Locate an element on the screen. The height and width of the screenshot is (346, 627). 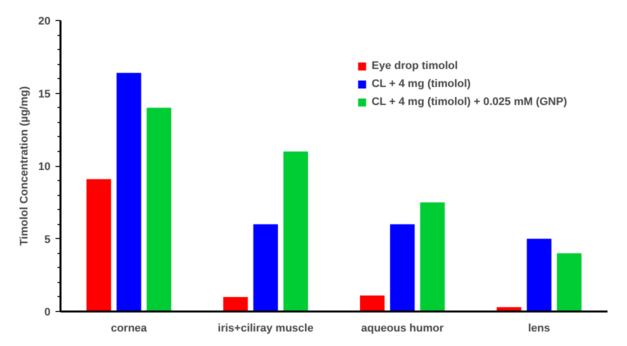
y-tick-label: 20 is located at coordinates (44, 22).